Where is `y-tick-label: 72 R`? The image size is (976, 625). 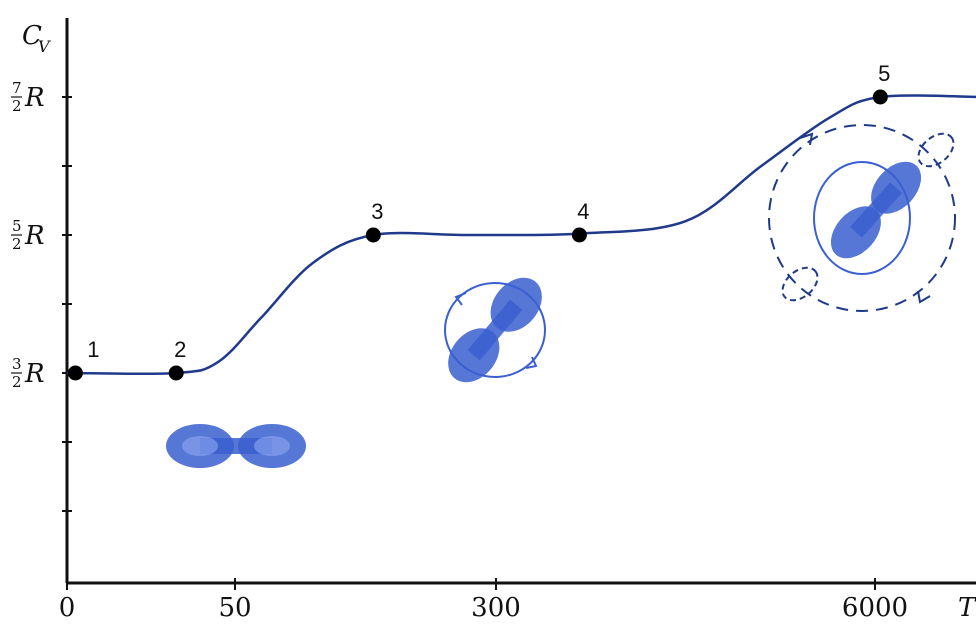 y-tick-label: 72 R is located at coordinates (28, 97).